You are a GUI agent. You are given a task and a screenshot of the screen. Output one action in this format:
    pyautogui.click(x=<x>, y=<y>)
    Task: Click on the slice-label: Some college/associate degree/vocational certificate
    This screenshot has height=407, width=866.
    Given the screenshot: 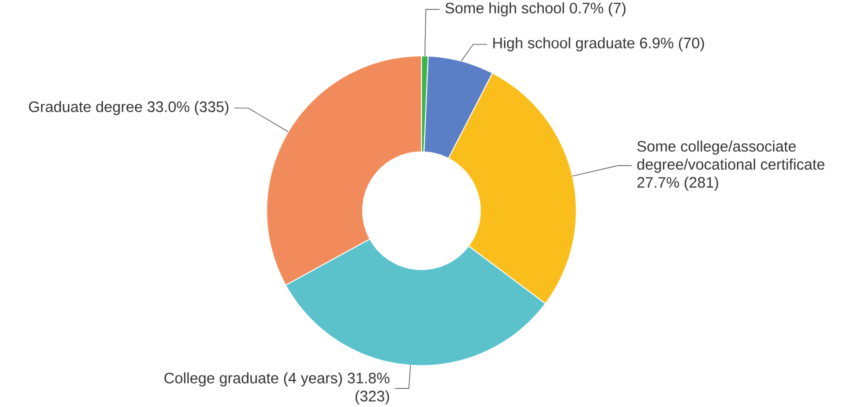 What is the action you would take?
    pyautogui.click(x=730, y=156)
    